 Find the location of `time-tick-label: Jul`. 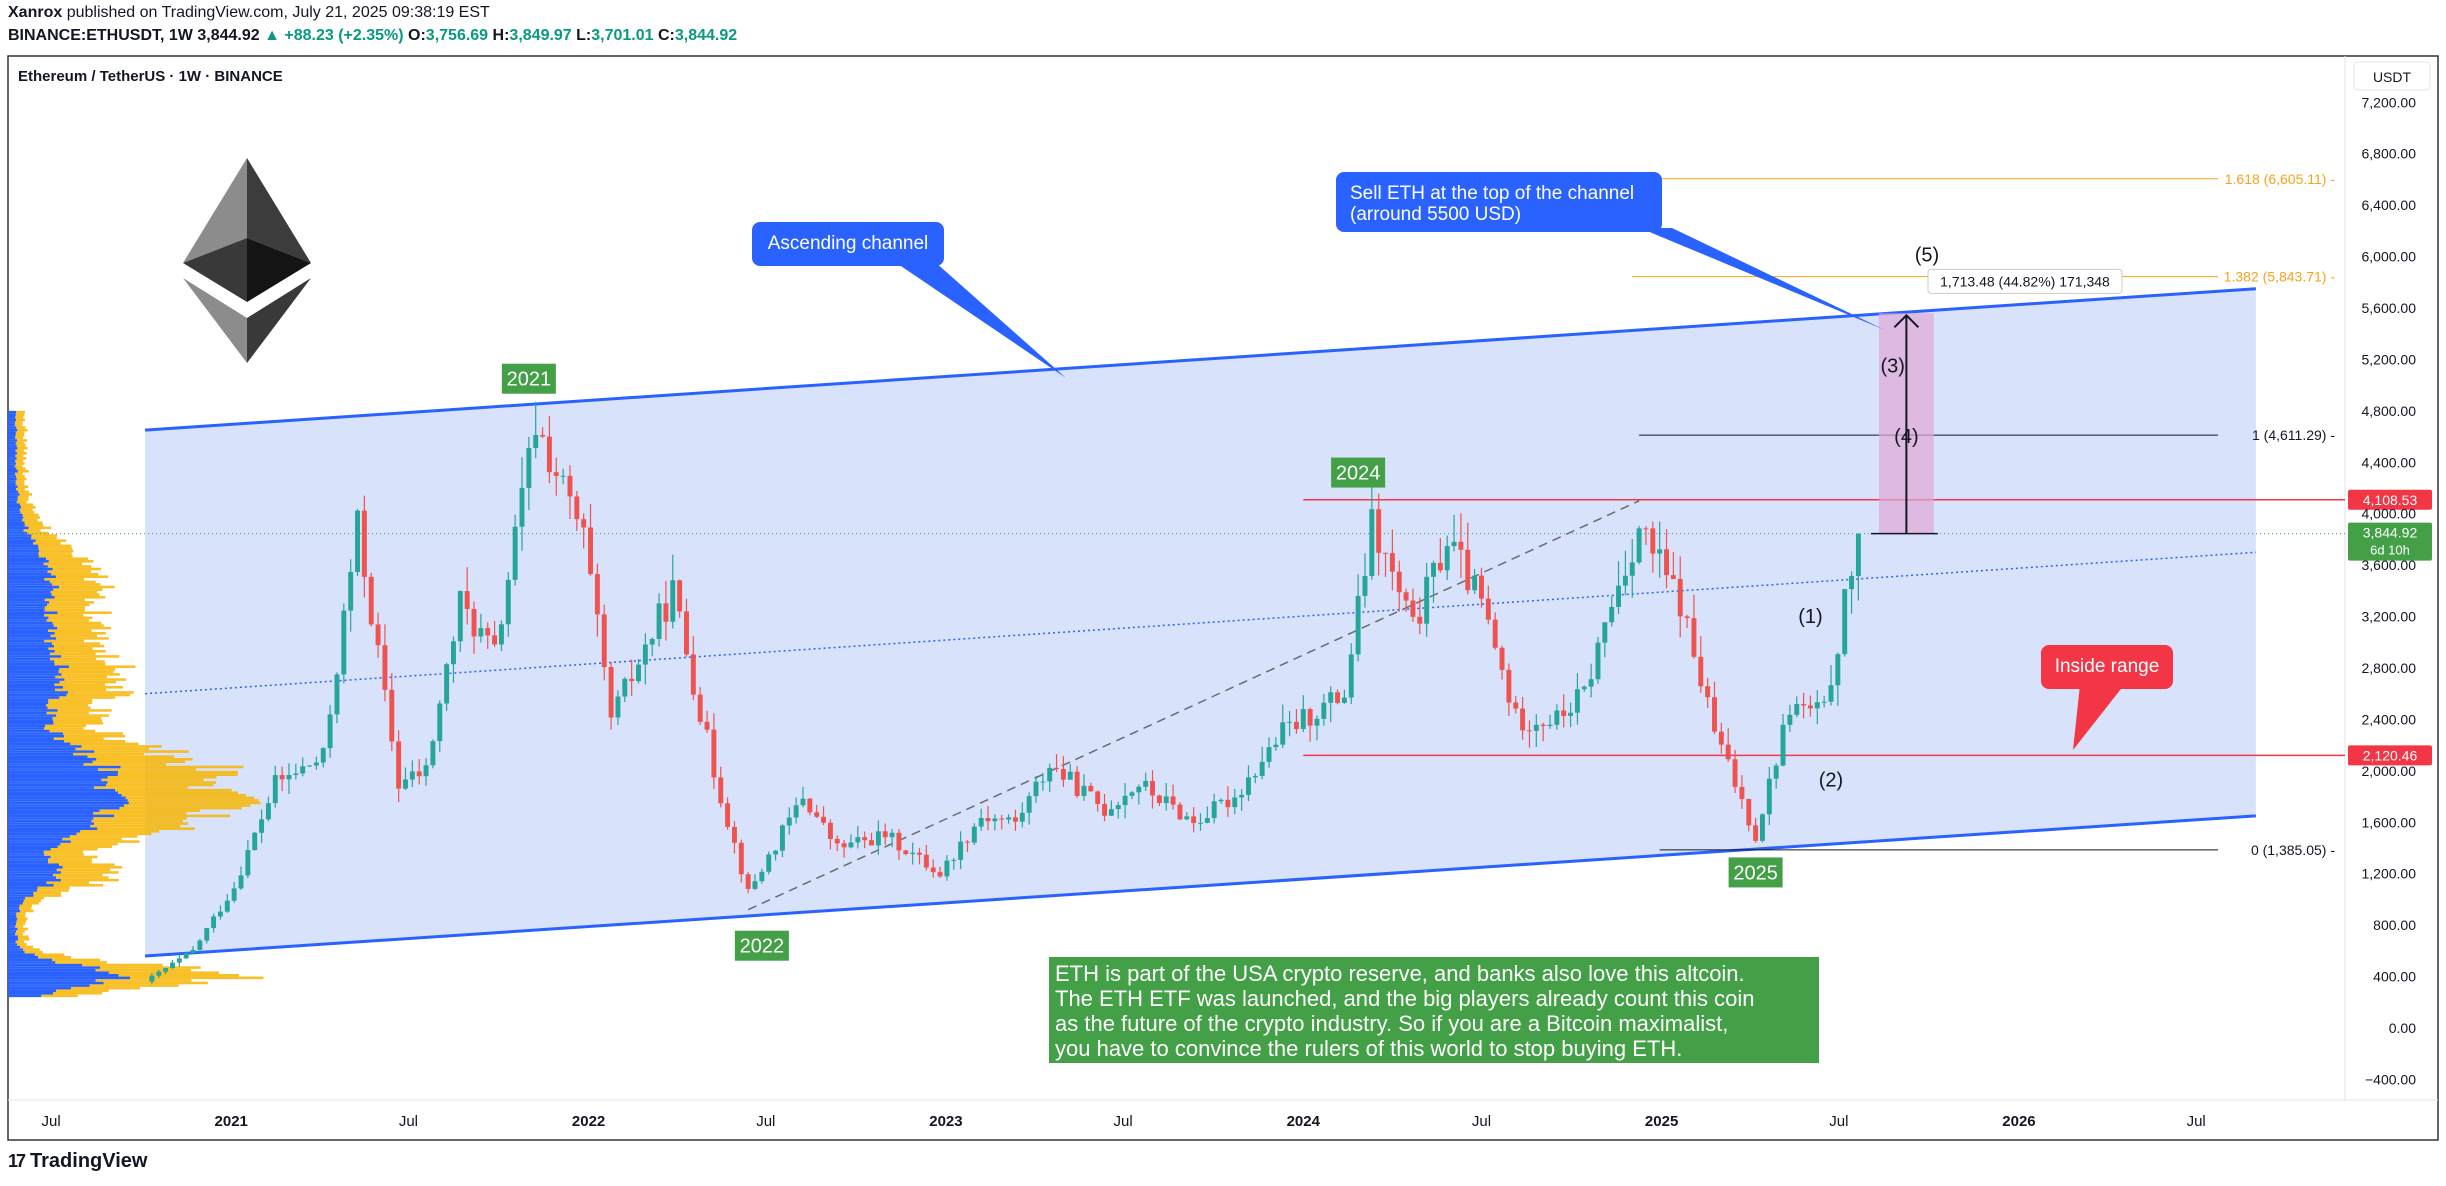

time-tick-label: Jul is located at coordinates (408, 1121).